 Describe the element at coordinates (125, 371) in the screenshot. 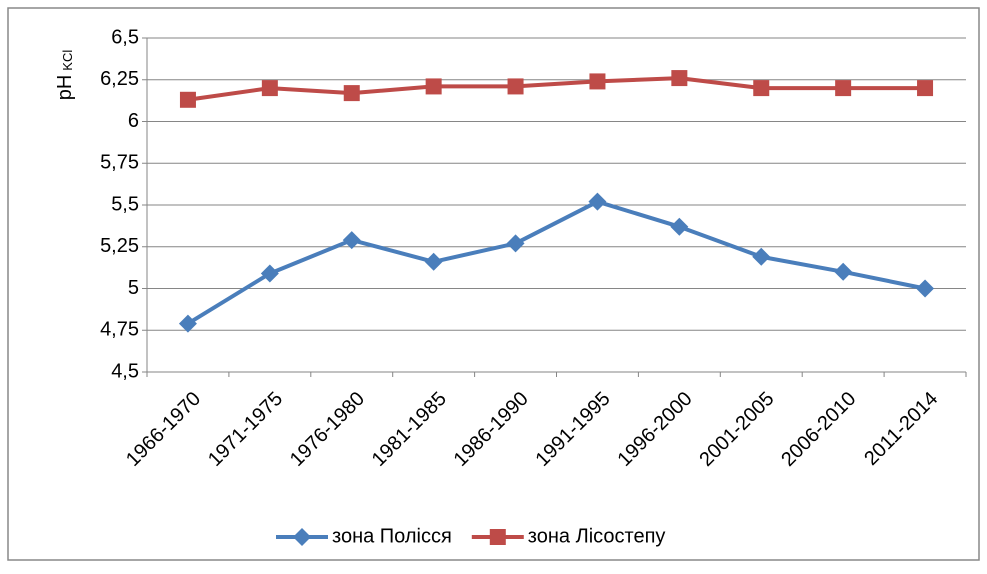

I see `y-tick-label: 4,5` at that location.